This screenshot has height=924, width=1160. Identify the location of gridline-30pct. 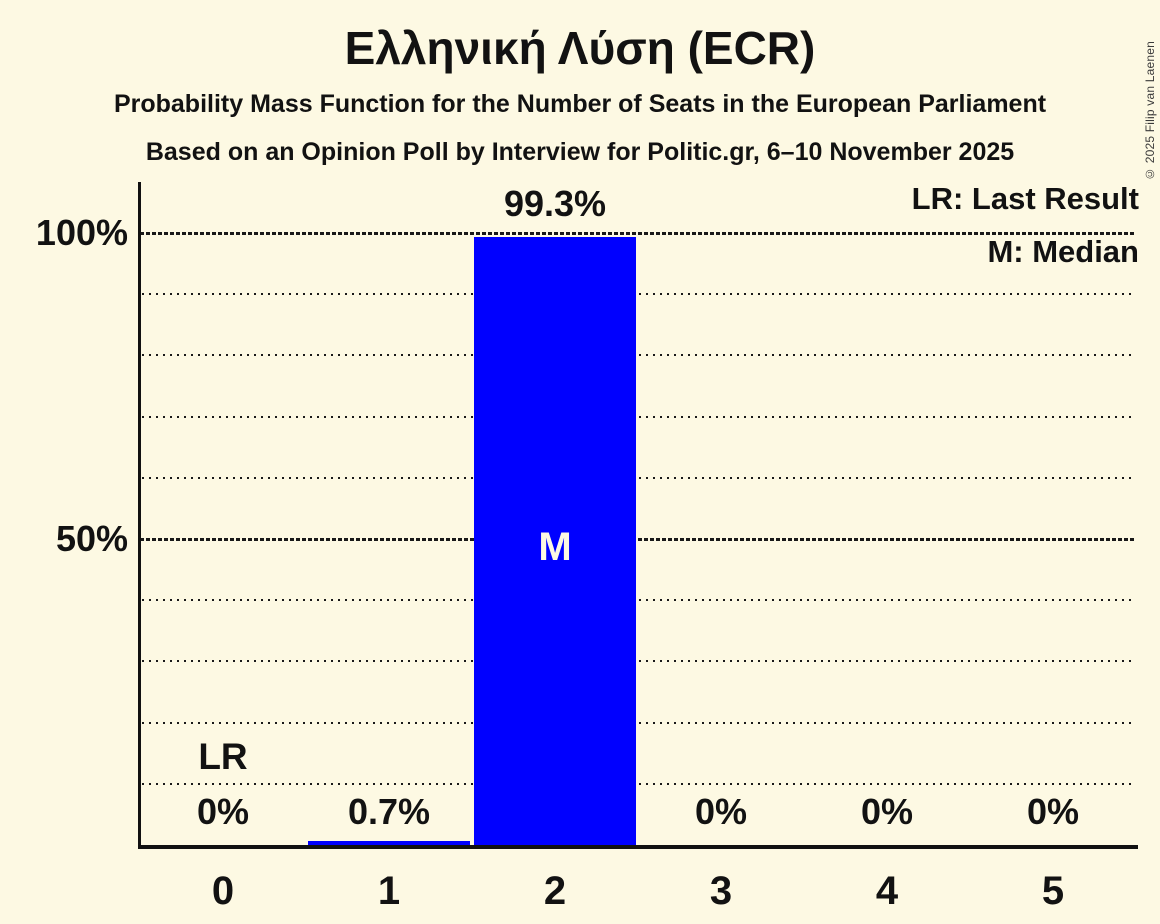
(638, 661).